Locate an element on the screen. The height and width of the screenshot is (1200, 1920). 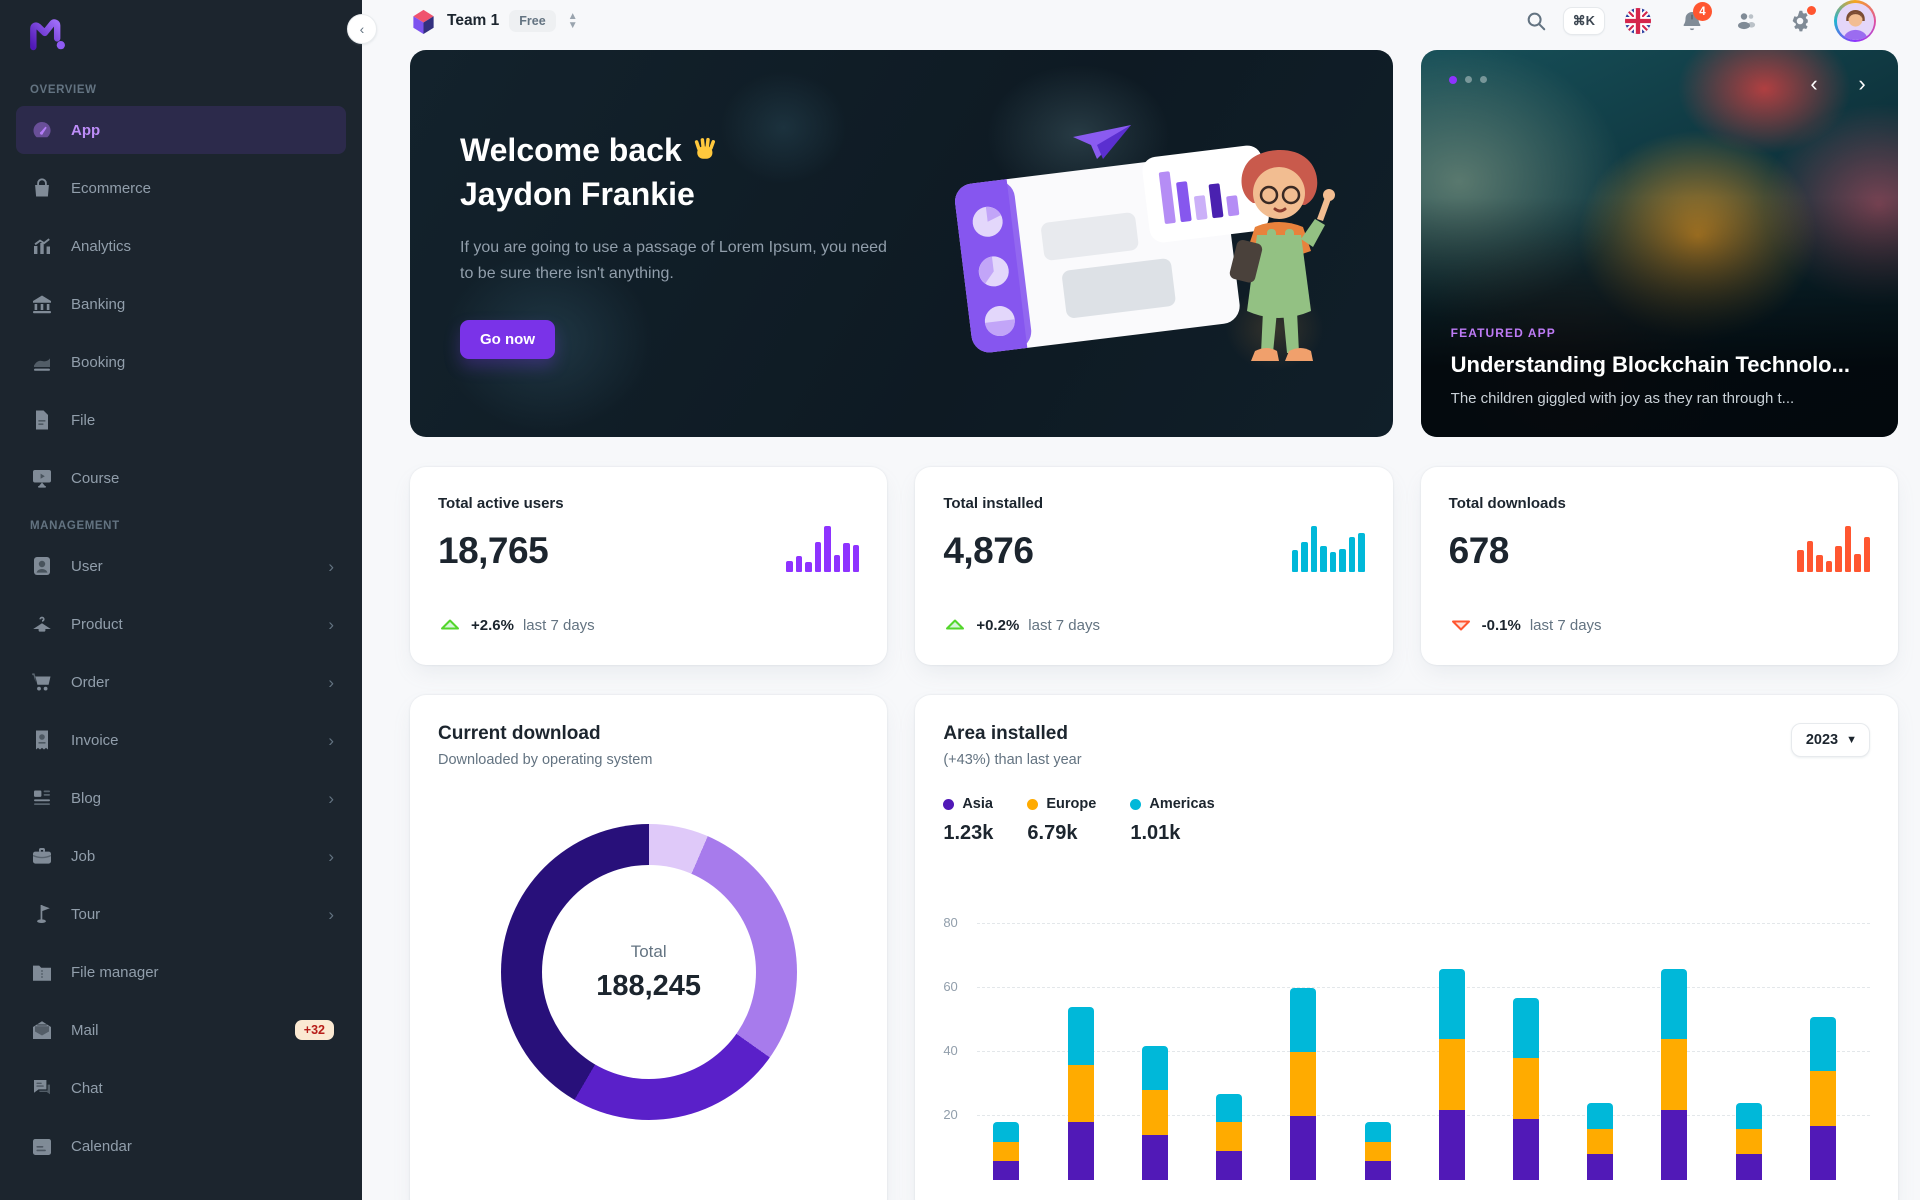
sidebar-item-app: App is located at coordinates (181, 130).